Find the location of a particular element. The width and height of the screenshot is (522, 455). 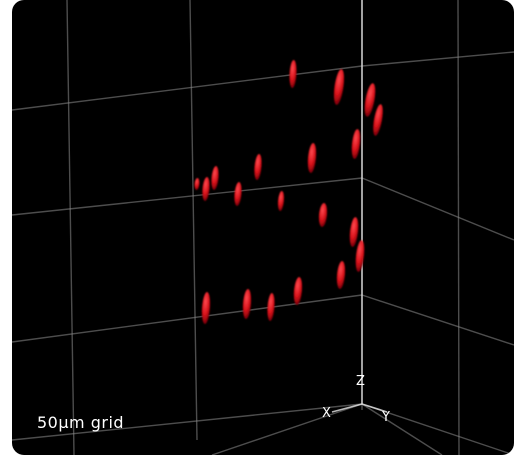

axis-z-label: Z is located at coordinates (360, 381).